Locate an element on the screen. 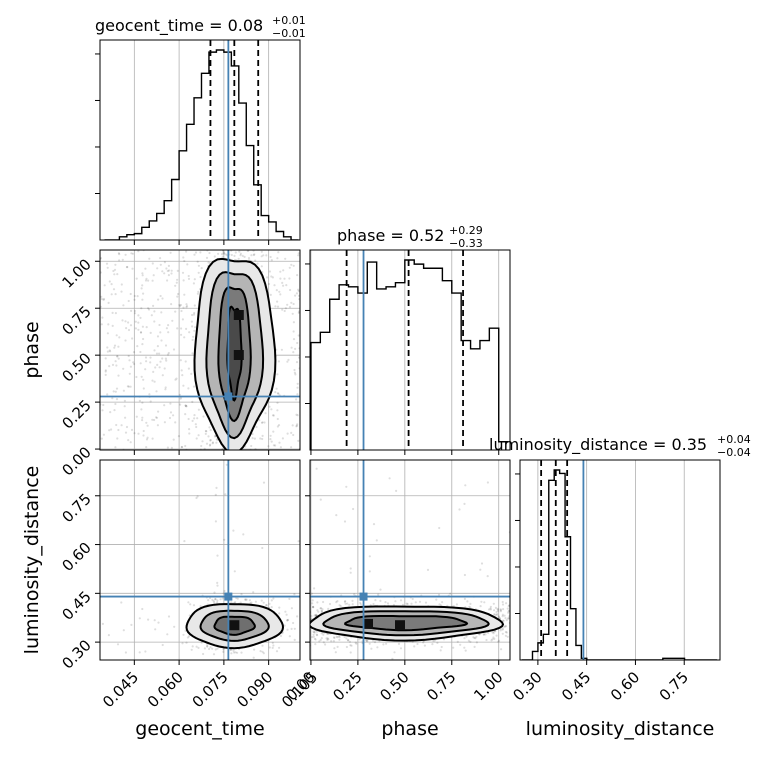 The width and height of the screenshot is (760, 760). ylabel-phase: phase is located at coordinates (32, 349).